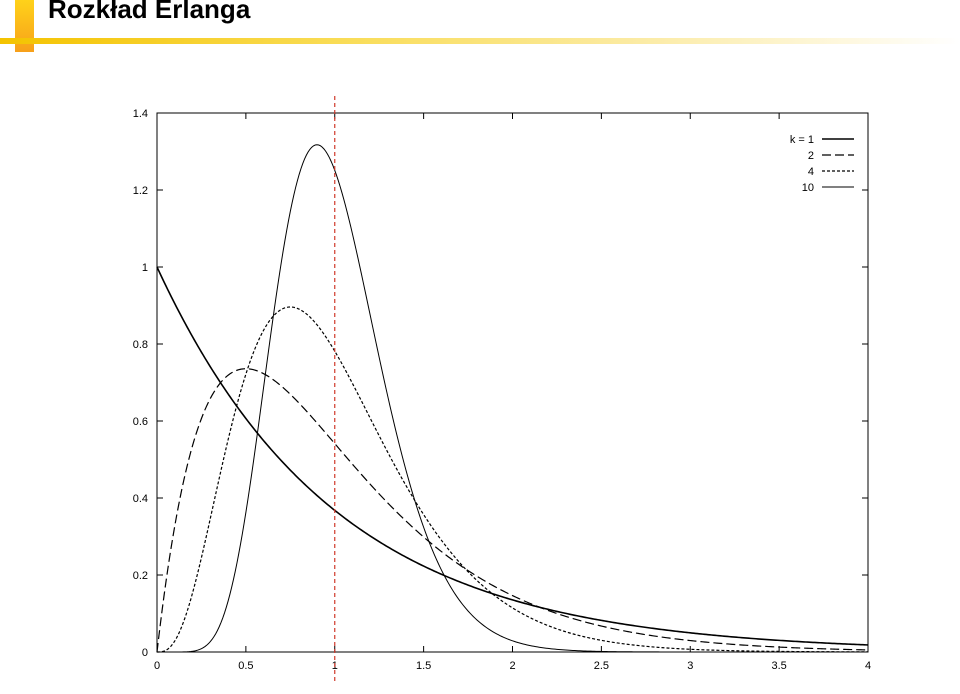 The height and width of the screenshot is (694, 960). I want to click on y-tick-label: 1, so click(145, 268).